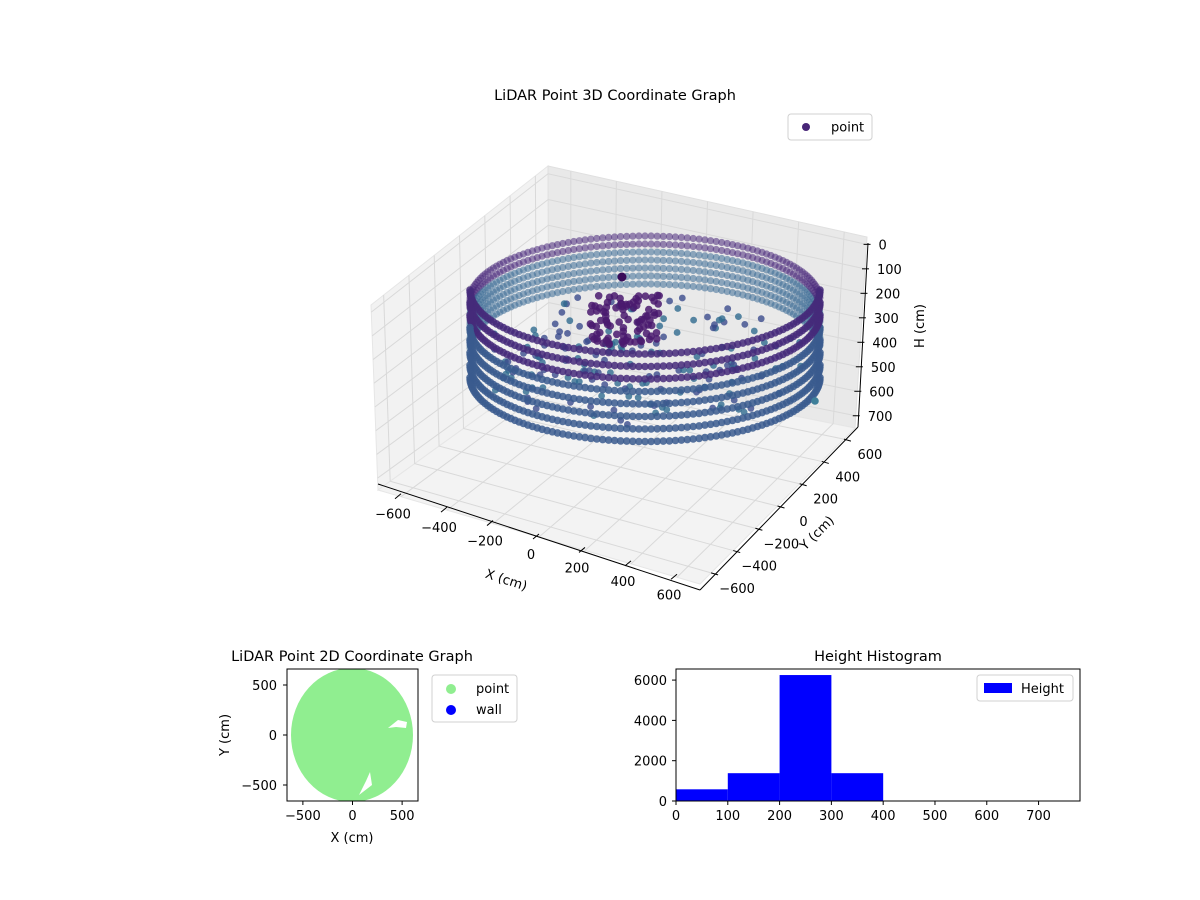  Describe the element at coordinates (883, 368) in the screenshot. I see `z-tick-label-3d: 500` at that location.